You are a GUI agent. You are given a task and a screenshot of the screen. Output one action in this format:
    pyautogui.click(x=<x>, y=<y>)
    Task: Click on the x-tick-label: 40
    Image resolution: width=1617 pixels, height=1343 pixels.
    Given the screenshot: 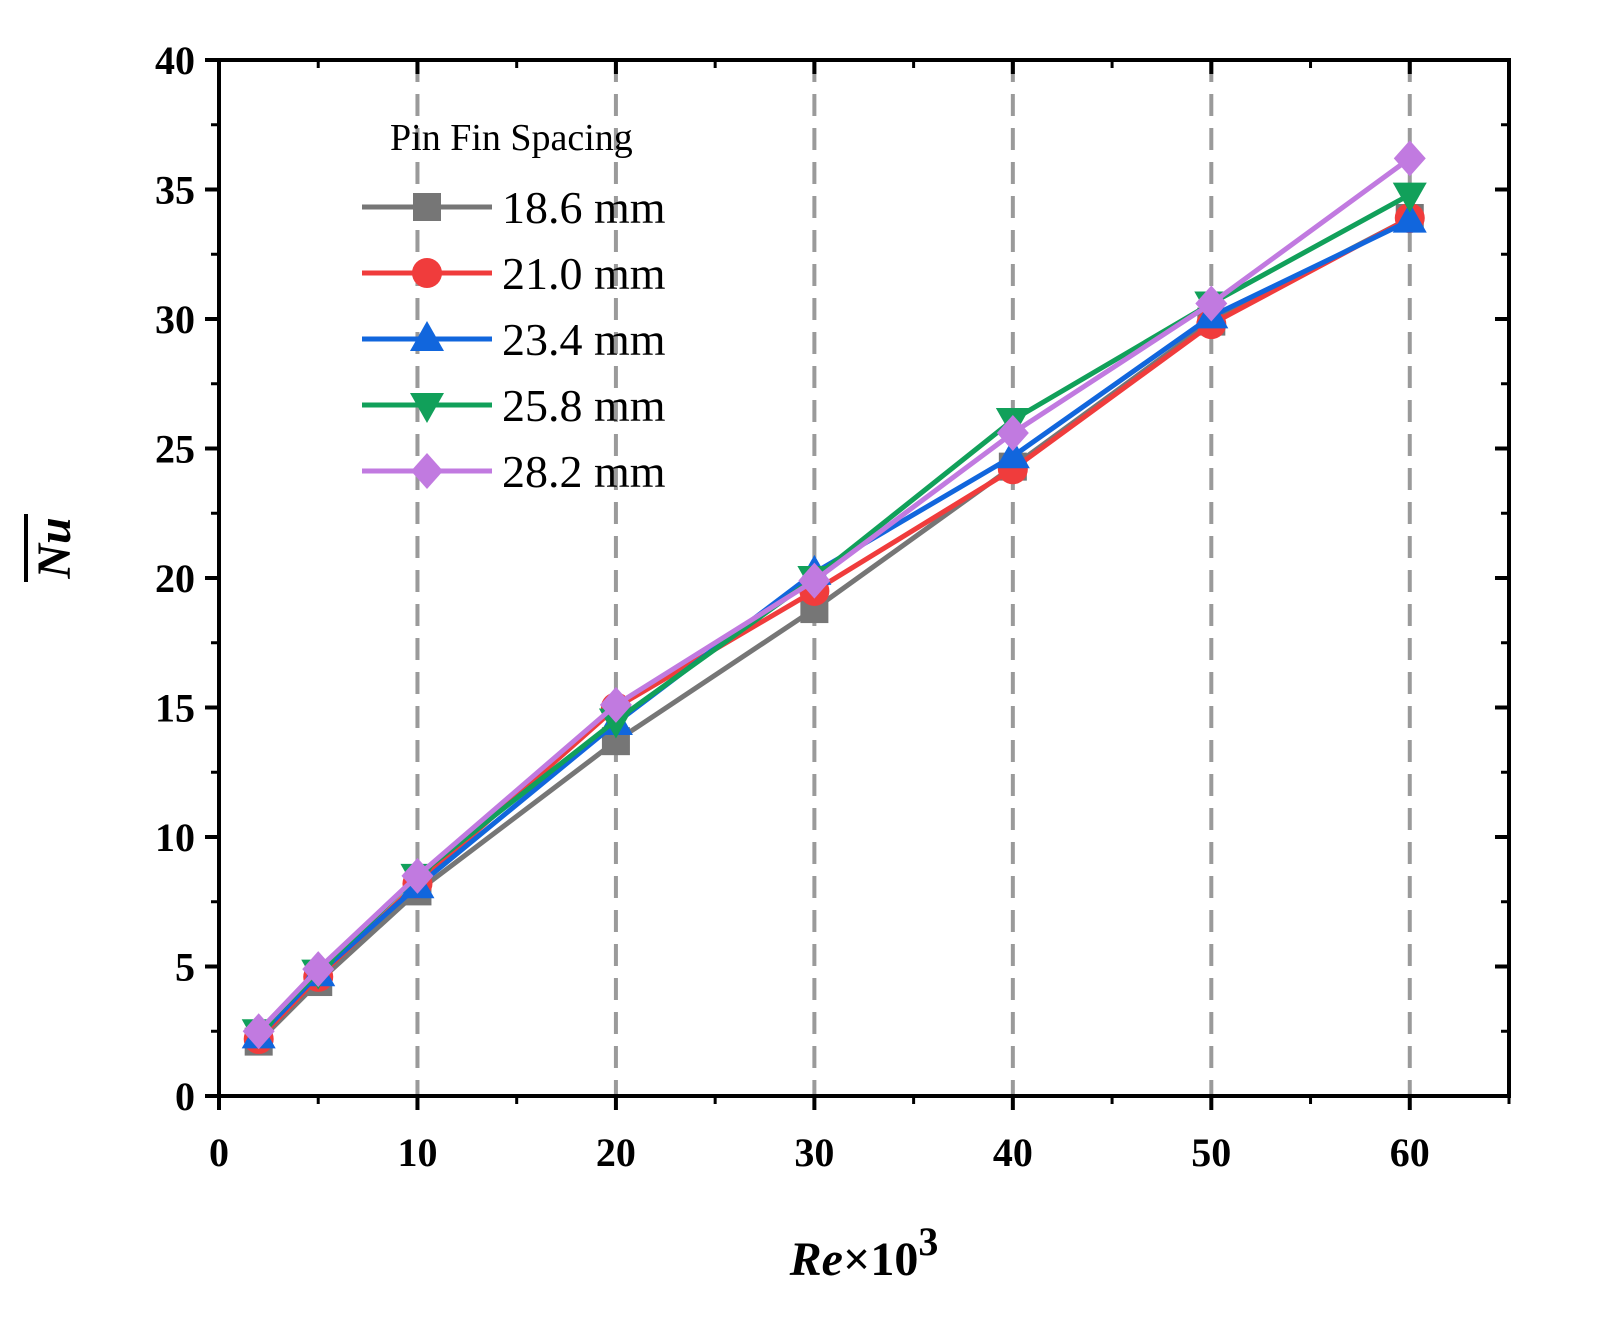 What is the action you would take?
    pyautogui.click(x=1013, y=1152)
    